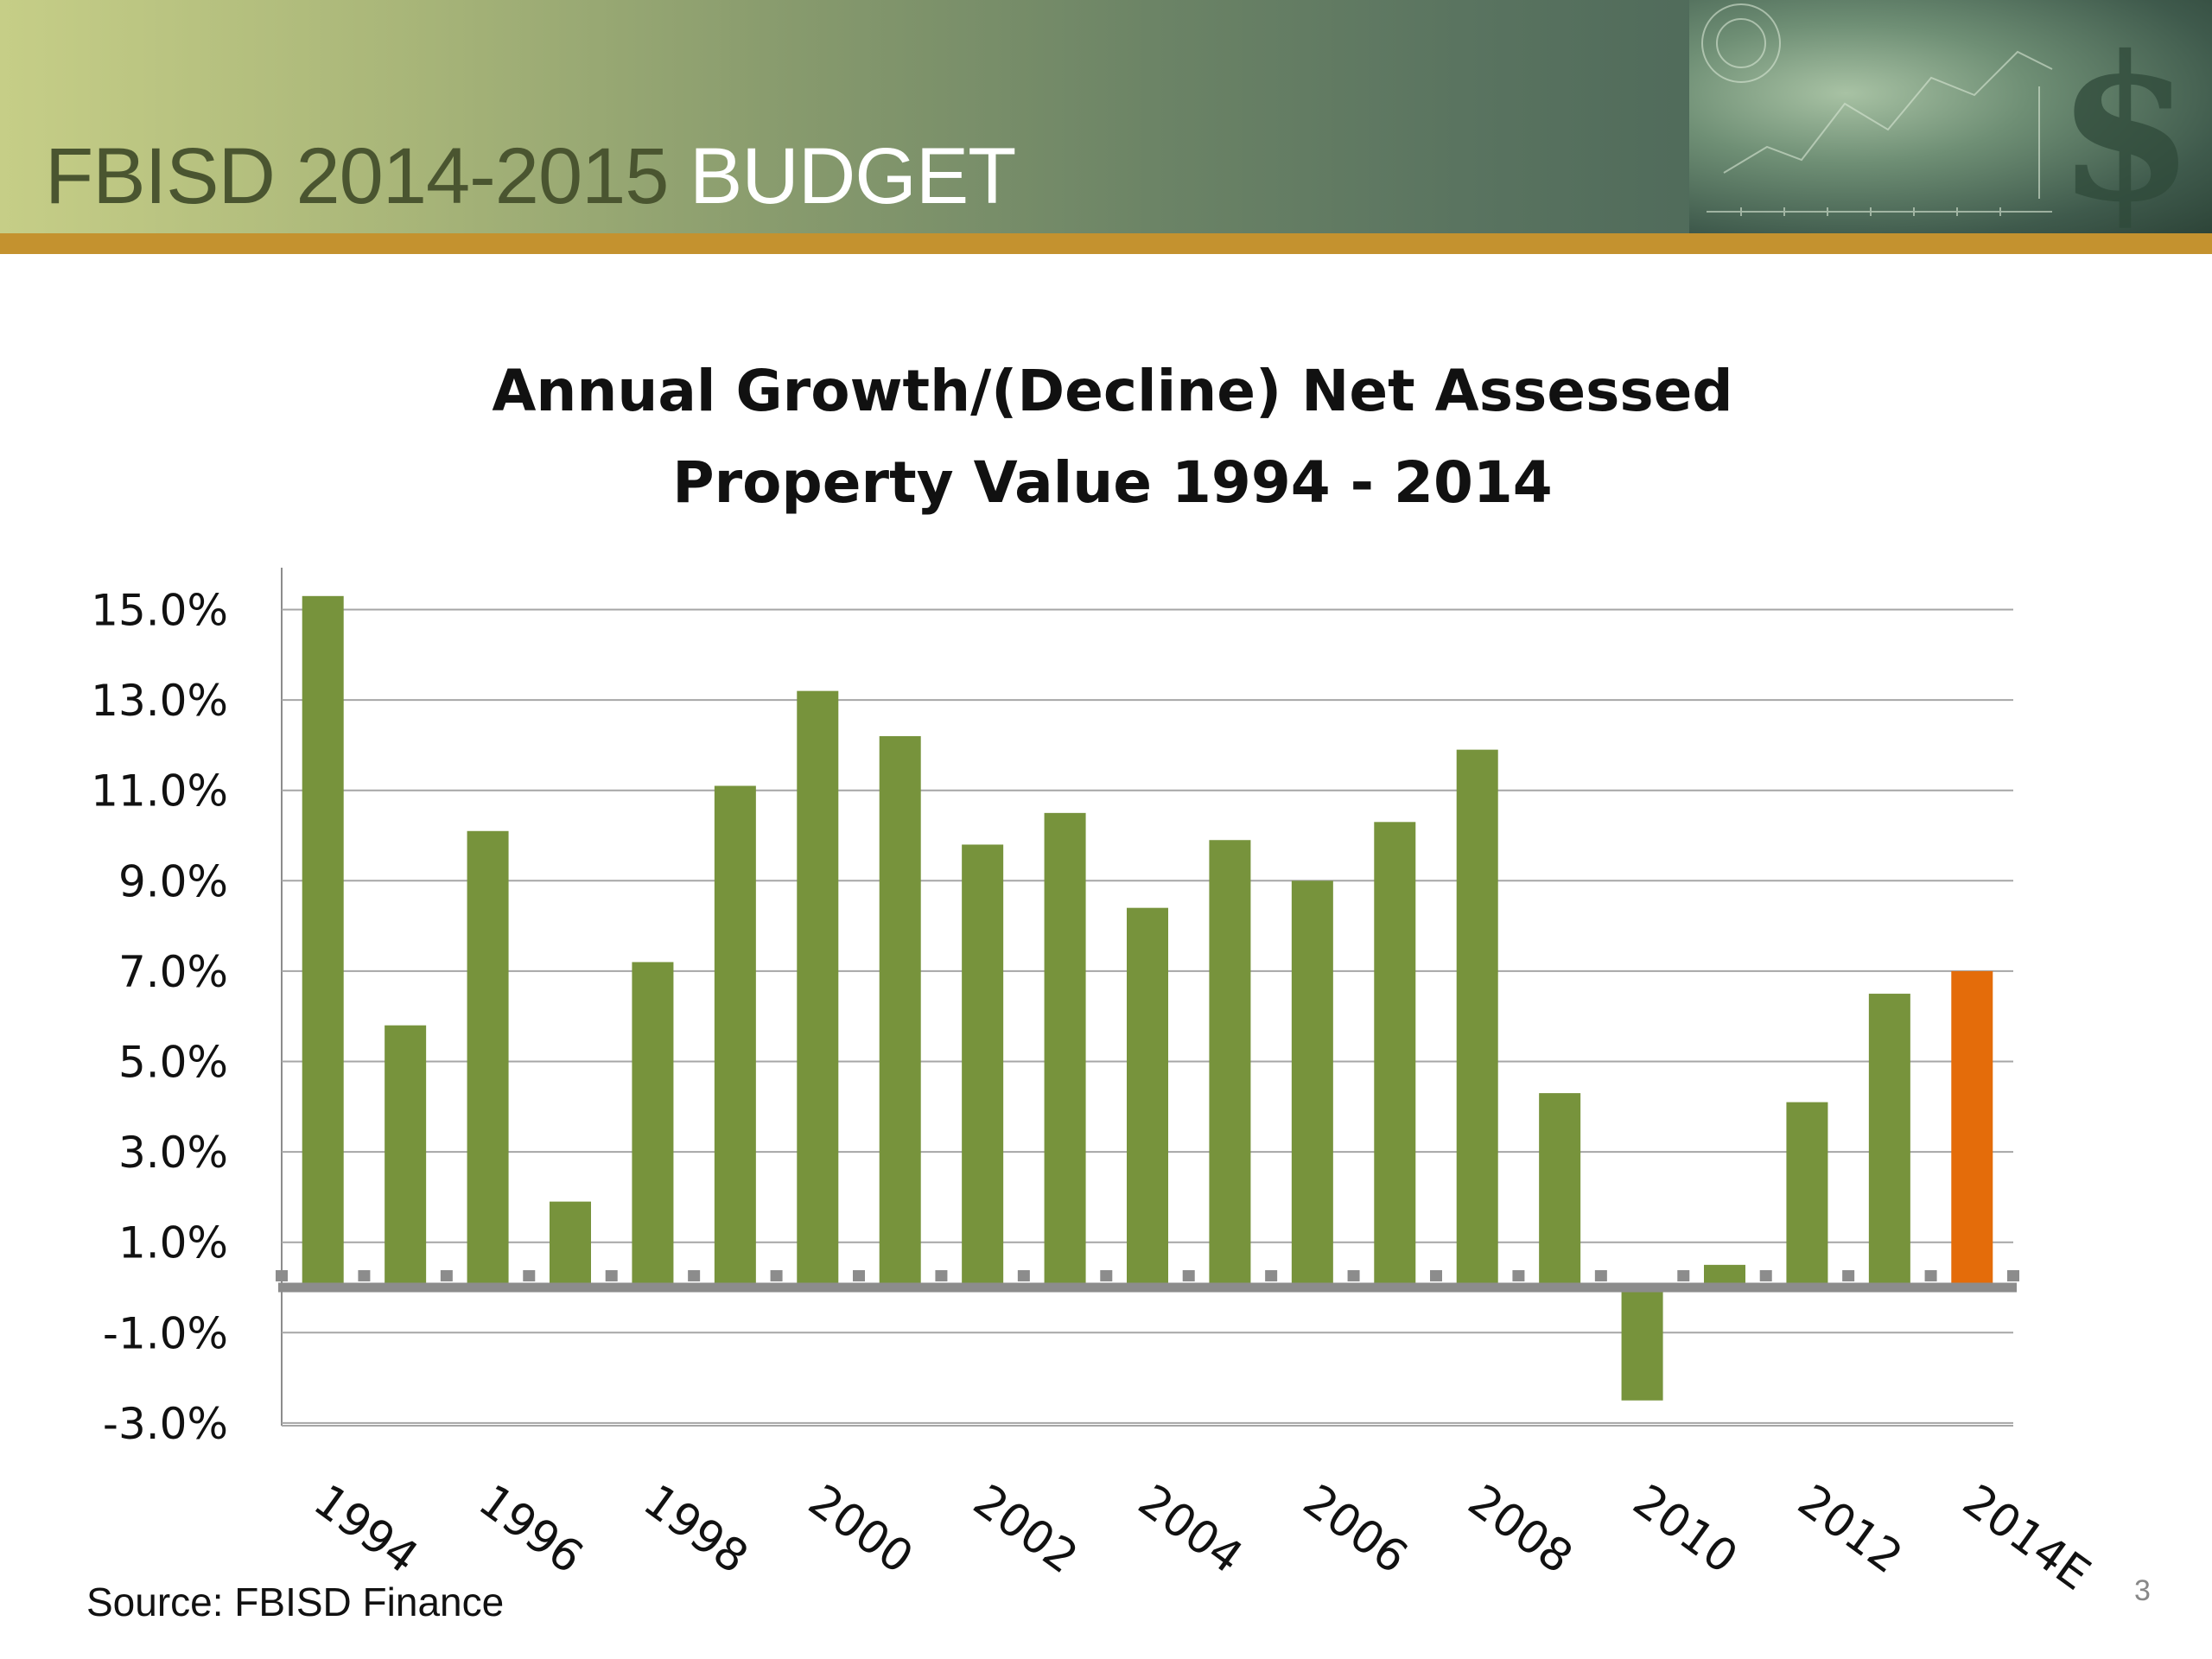 This screenshot has height=1659, width=2212. I want to click on x-tick-label: 2012, so click(1850, 1529).